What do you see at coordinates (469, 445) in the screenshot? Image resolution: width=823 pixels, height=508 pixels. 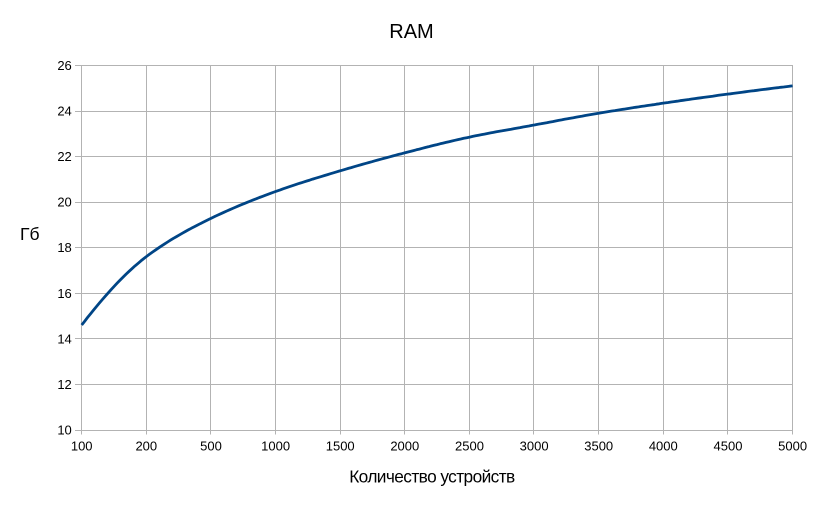 I see `svg-text: 2500` at bounding box center [469, 445].